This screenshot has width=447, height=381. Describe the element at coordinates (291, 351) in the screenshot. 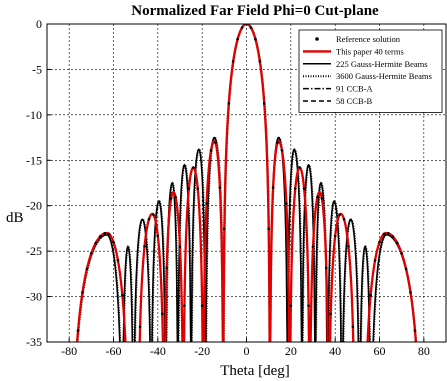

I see `x-tick-label: 20` at that location.